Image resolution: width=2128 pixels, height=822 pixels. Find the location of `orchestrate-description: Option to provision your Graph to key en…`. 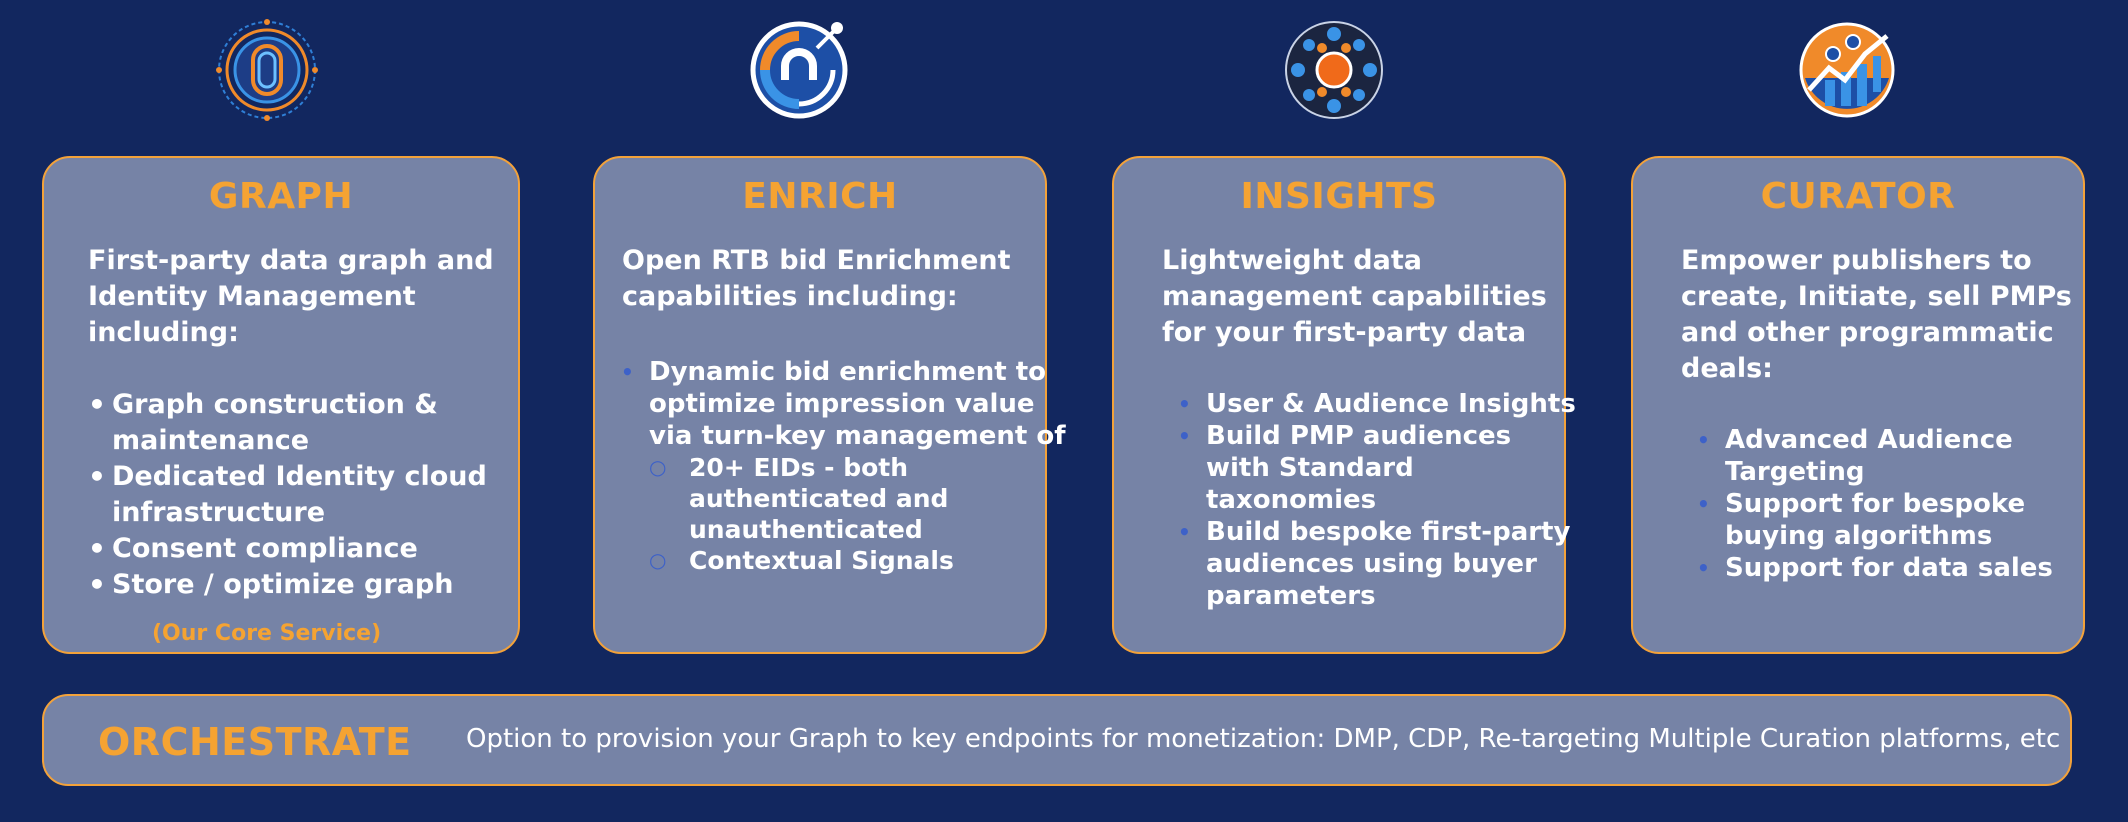

orchestrate-description: Option to provision your Graph to key en… is located at coordinates (1263, 739).